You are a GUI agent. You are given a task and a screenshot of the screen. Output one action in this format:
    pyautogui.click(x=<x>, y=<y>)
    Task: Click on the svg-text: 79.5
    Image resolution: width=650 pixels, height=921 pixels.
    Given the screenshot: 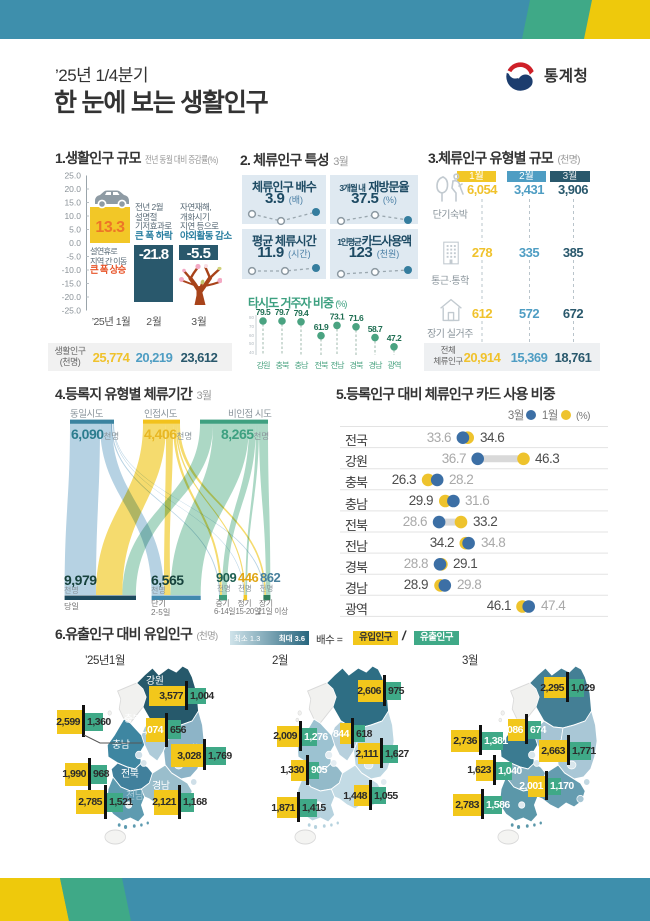 What is the action you would take?
    pyautogui.click(x=263, y=312)
    